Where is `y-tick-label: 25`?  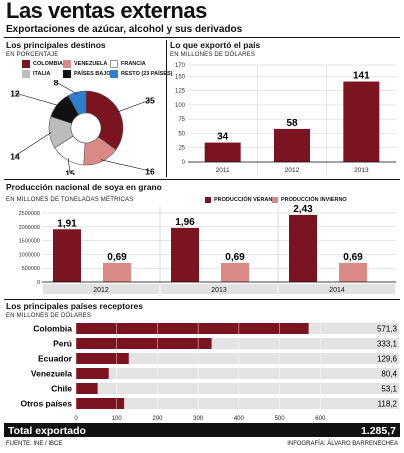
y-tick-label: 25 is located at coordinates (181, 149).